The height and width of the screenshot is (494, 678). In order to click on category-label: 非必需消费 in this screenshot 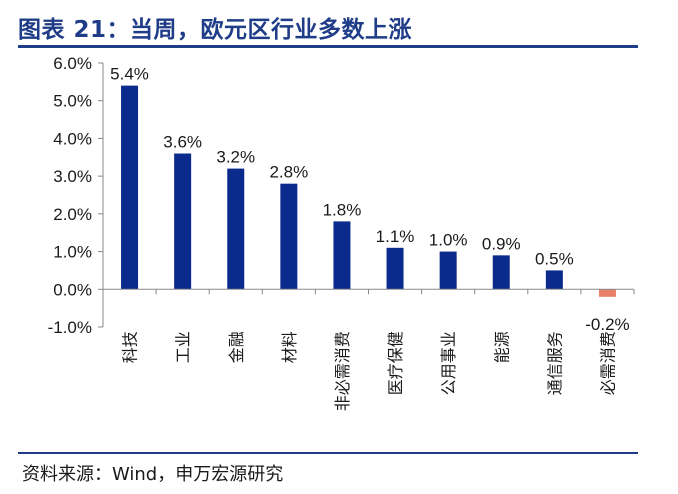, I will do `click(342, 371)`.